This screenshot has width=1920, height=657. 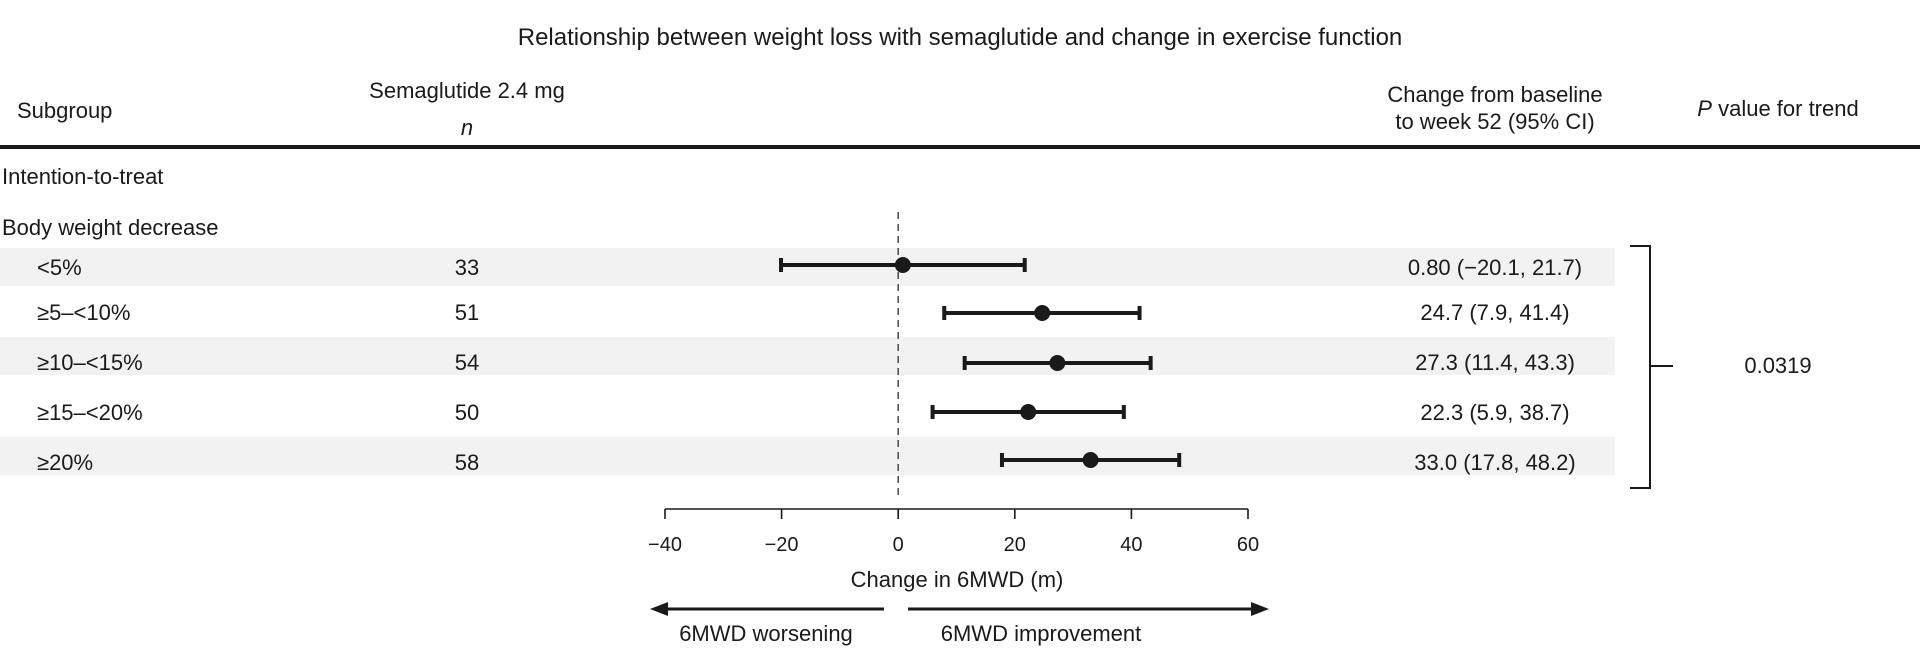 What do you see at coordinates (1041, 633) in the screenshot?
I see `direction-right-label: 6MWD improvement` at bounding box center [1041, 633].